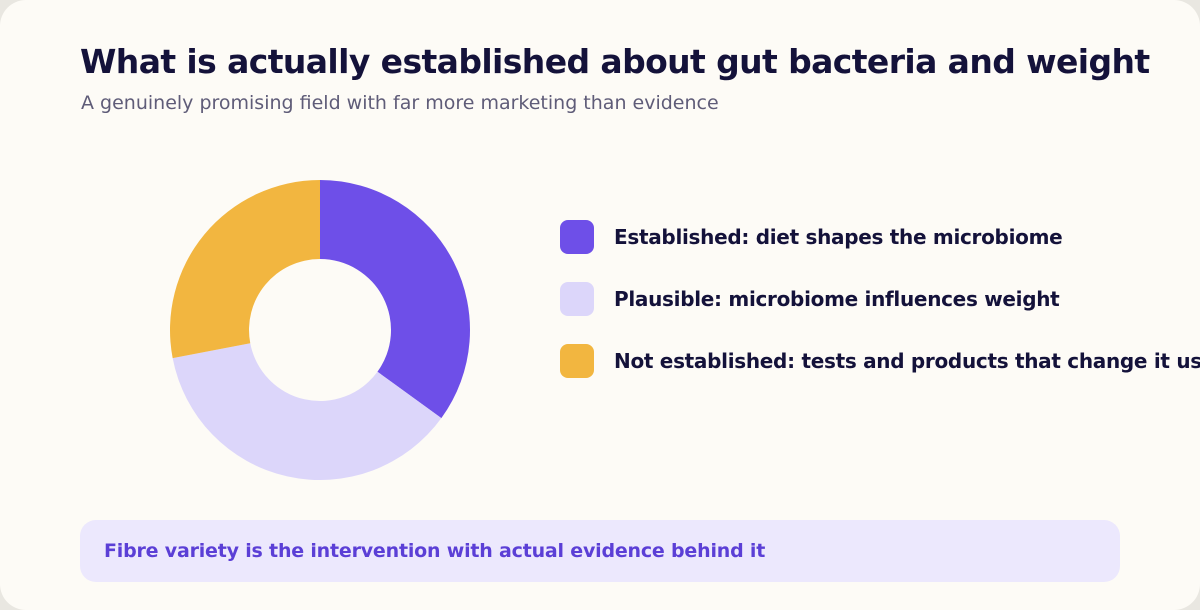  Describe the element at coordinates (307, 412) in the screenshot. I see `donut-slice-plausible` at that location.